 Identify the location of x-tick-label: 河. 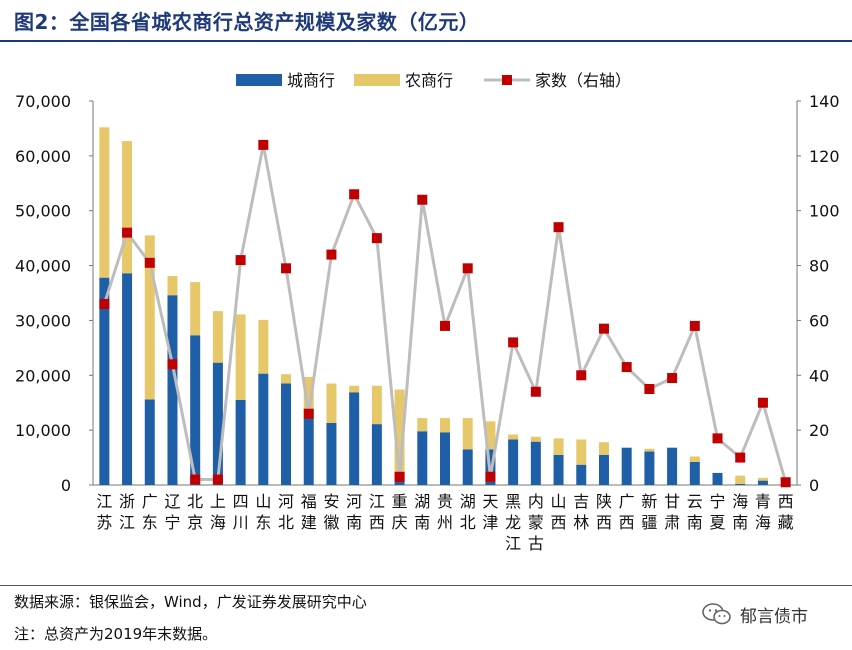
(286, 501).